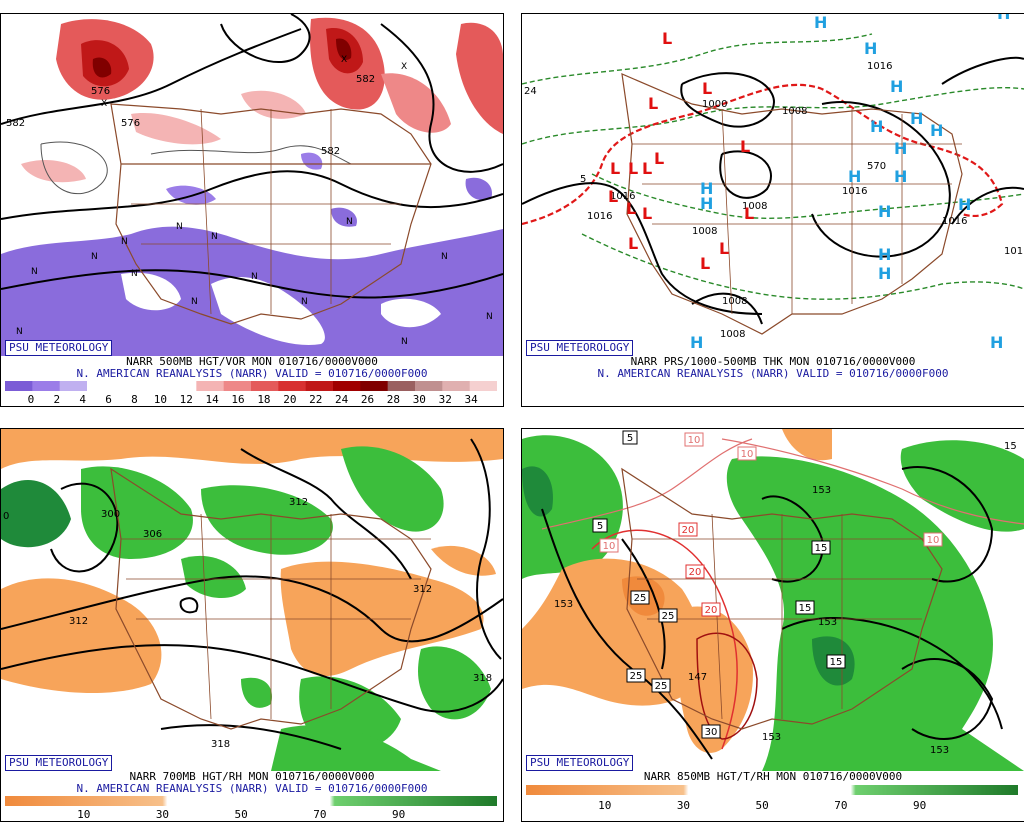 The image size is (1024, 822). I want to click on legend-tick: 8, so click(134, 399).